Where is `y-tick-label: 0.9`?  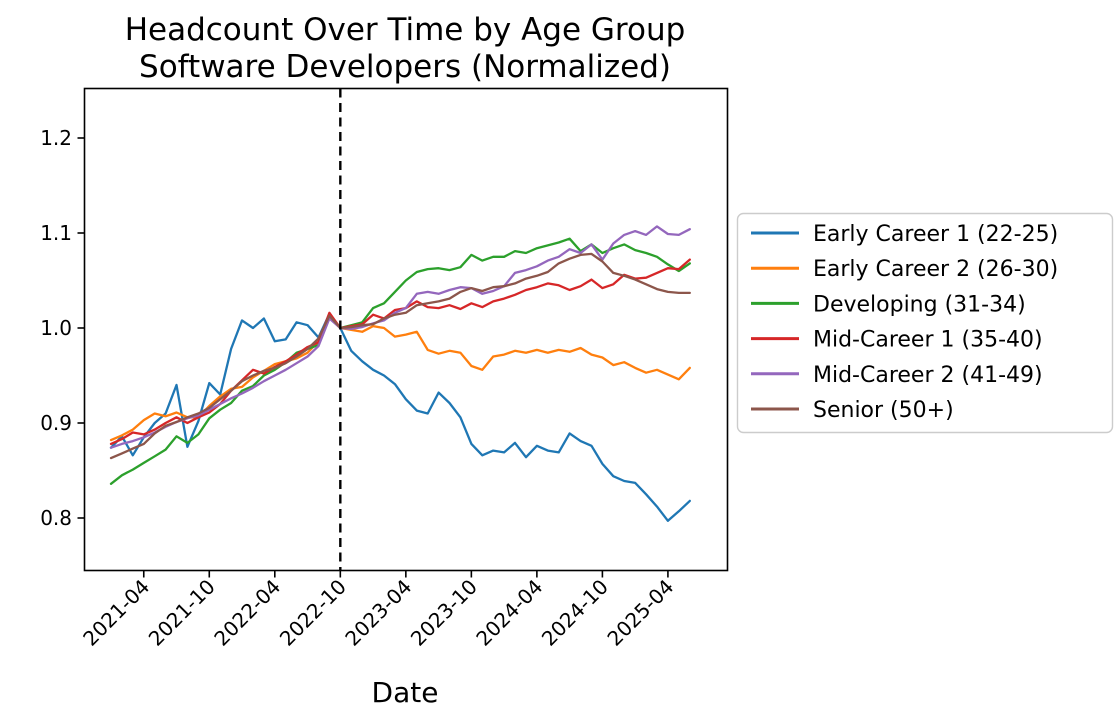 y-tick-label: 0.9 is located at coordinates (56, 423).